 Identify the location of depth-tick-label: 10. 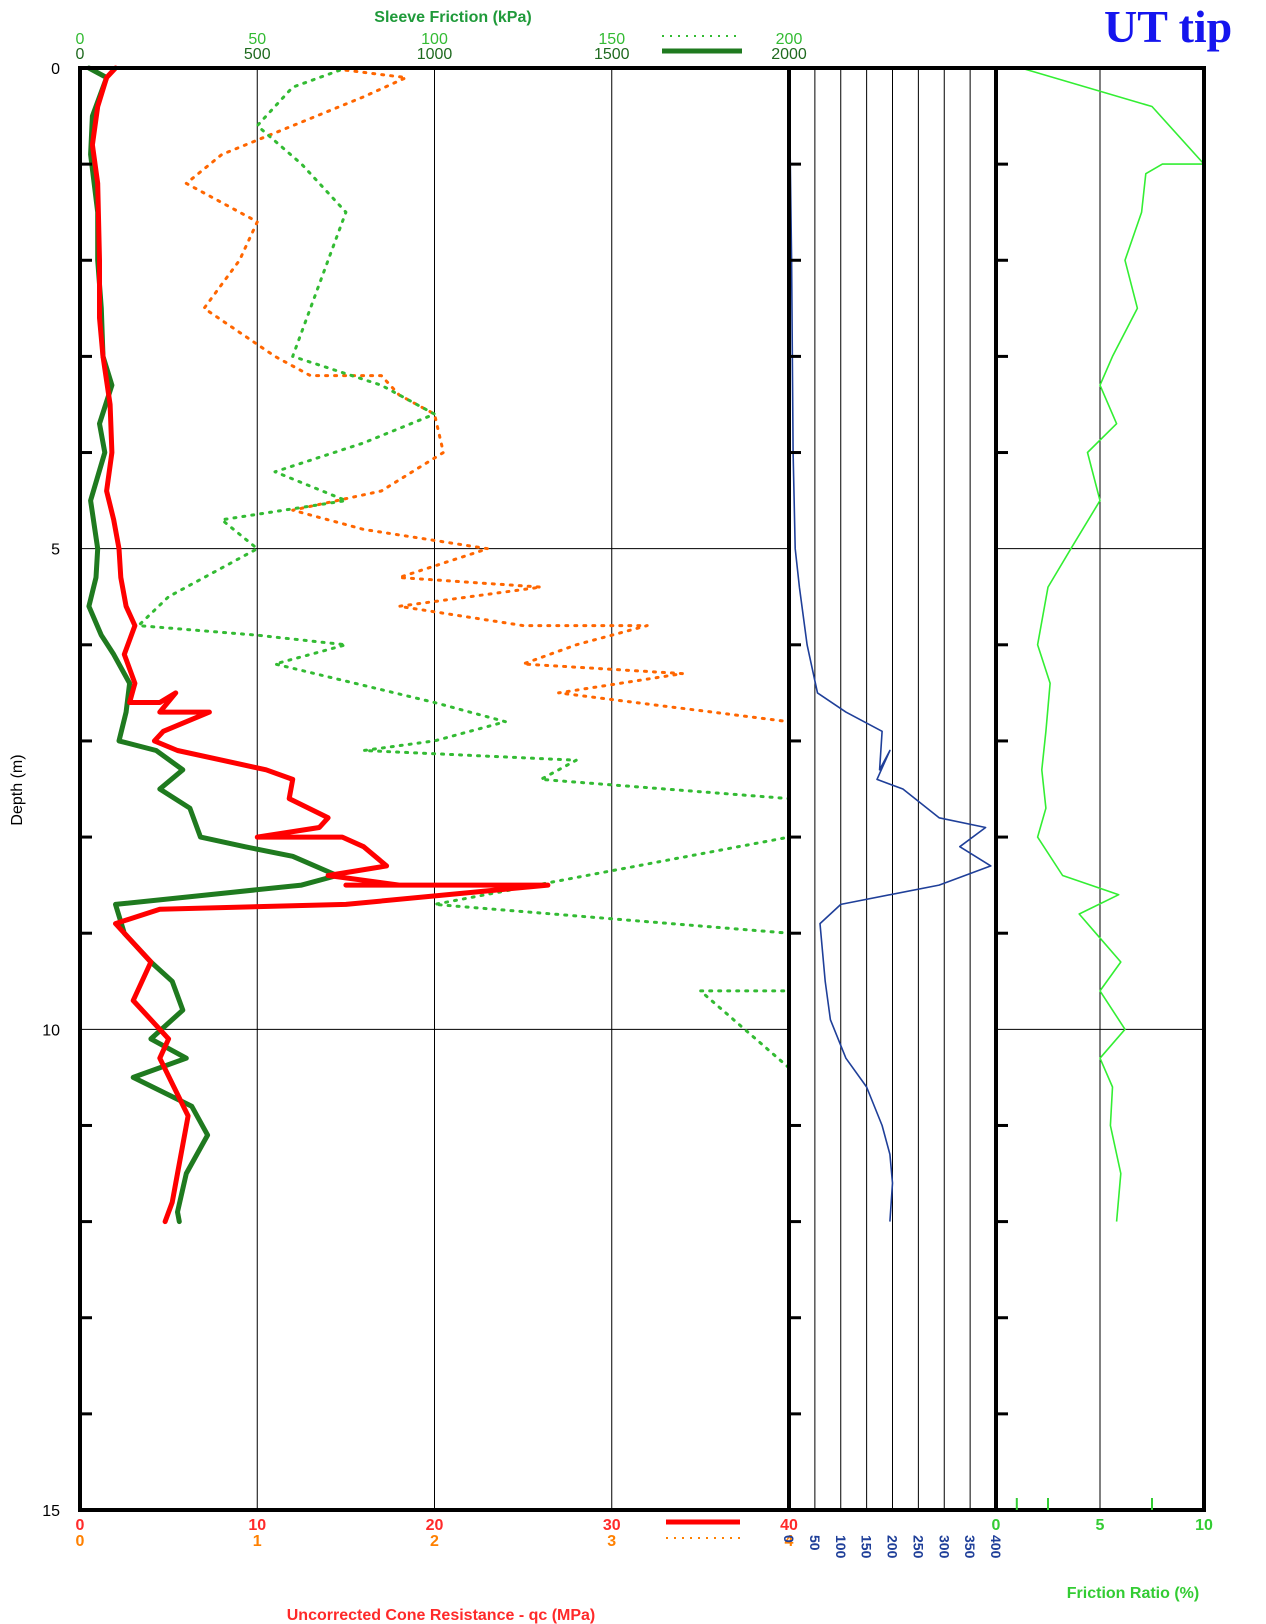
(51, 1030).